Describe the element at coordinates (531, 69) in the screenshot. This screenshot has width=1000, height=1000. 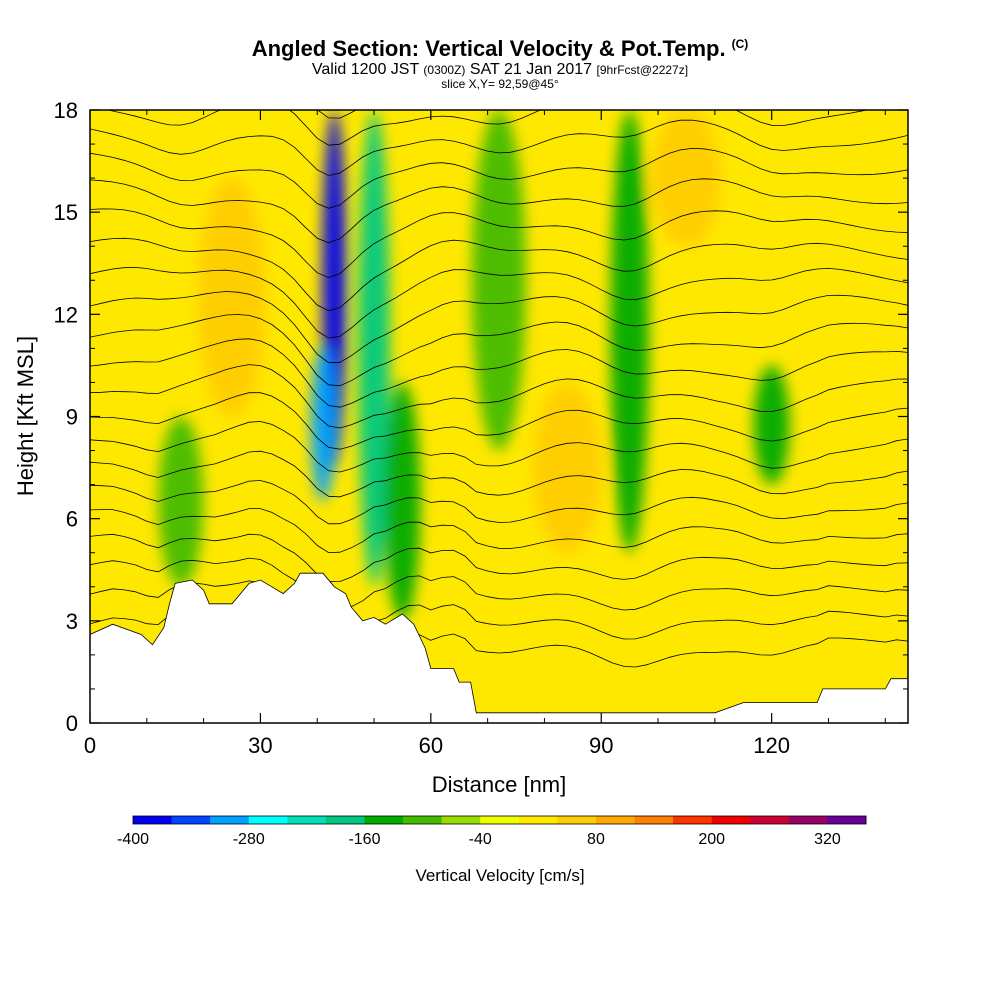
I see `valid-date: SAT 21 Jan 2017` at that location.